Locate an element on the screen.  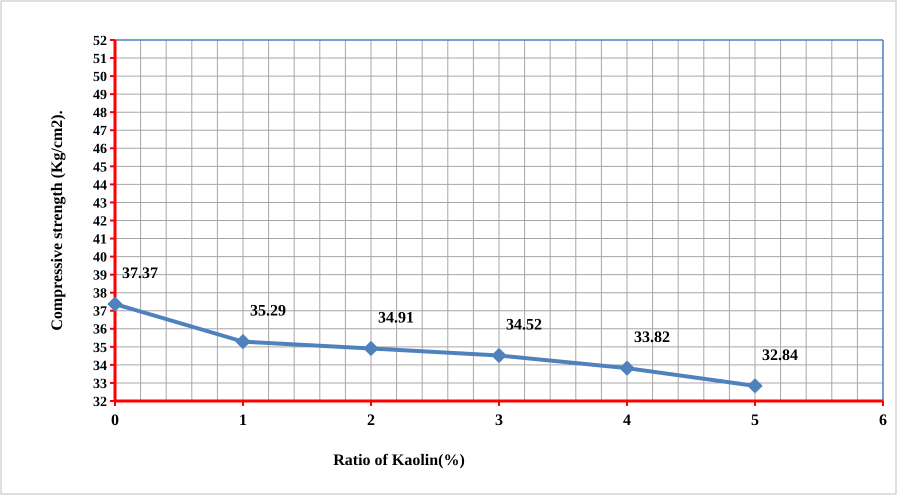
x-axis-title: Ratio of Kaolin(%) is located at coordinates (399, 460).